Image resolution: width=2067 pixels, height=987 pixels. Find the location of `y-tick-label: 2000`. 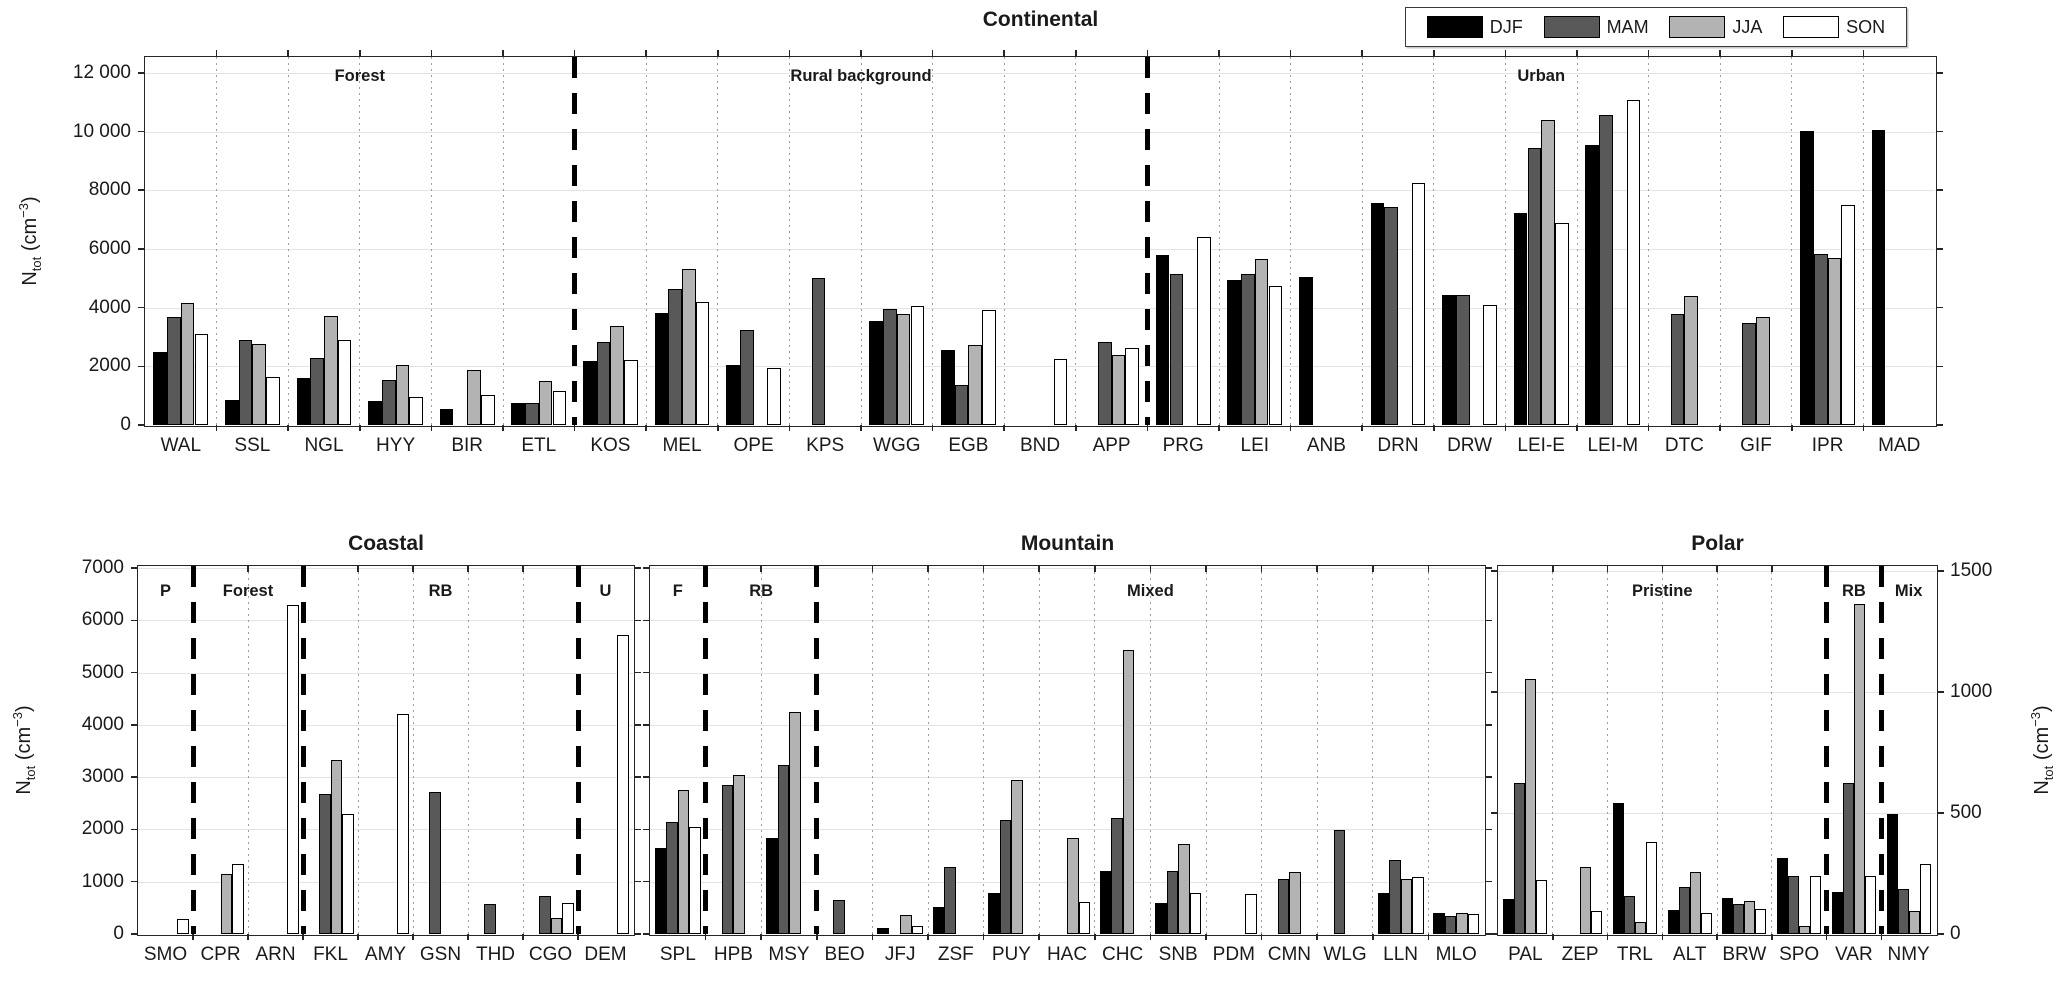

y-tick-label: 2000 is located at coordinates (102, 829).